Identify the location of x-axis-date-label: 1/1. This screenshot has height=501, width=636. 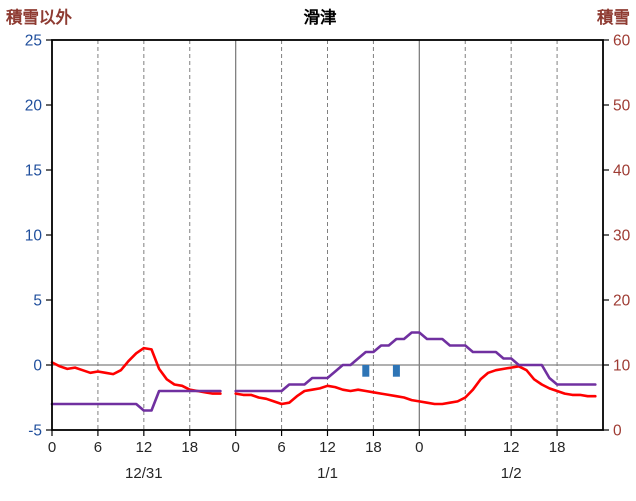
(327, 473).